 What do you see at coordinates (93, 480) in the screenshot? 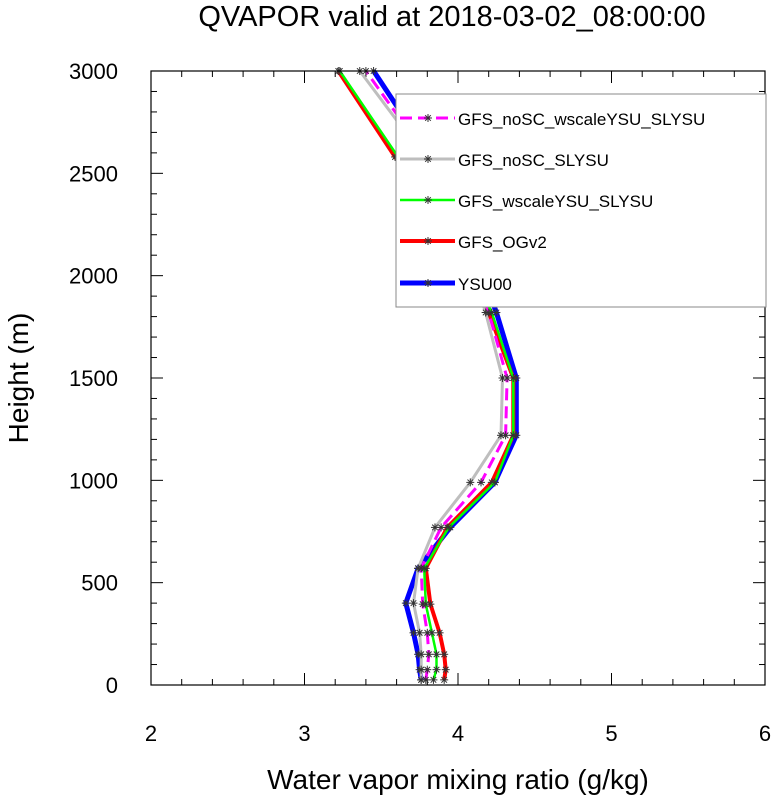
I see `y-tick-label: 1000` at bounding box center [93, 480].